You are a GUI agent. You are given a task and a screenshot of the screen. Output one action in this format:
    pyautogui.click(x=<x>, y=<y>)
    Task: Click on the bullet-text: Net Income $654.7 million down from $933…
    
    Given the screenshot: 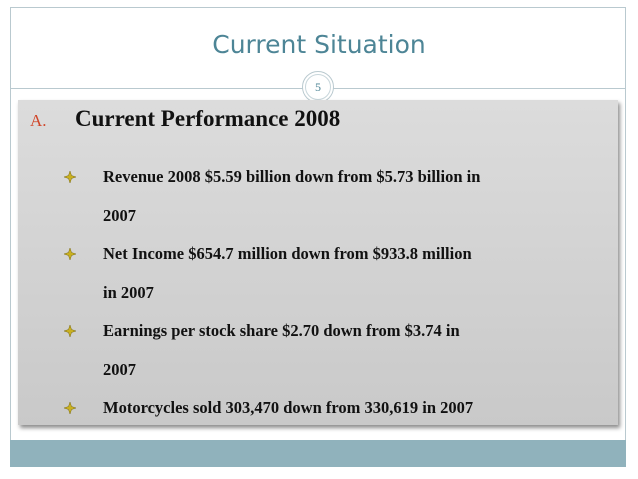 What is the action you would take?
    pyautogui.click(x=287, y=253)
    